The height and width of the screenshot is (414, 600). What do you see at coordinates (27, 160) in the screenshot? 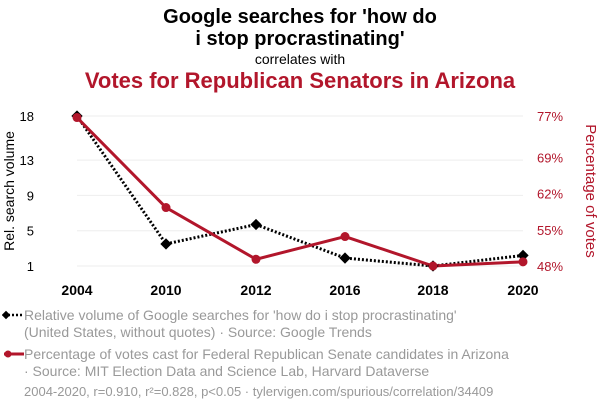
I see `left-tick-label: 13` at bounding box center [27, 160].